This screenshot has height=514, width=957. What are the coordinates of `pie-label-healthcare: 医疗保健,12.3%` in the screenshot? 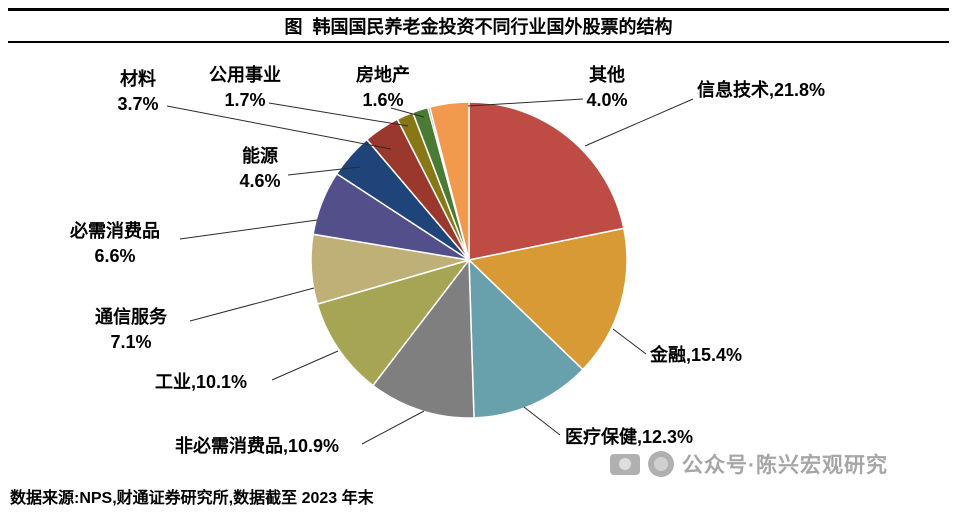 It's located at (629, 436).